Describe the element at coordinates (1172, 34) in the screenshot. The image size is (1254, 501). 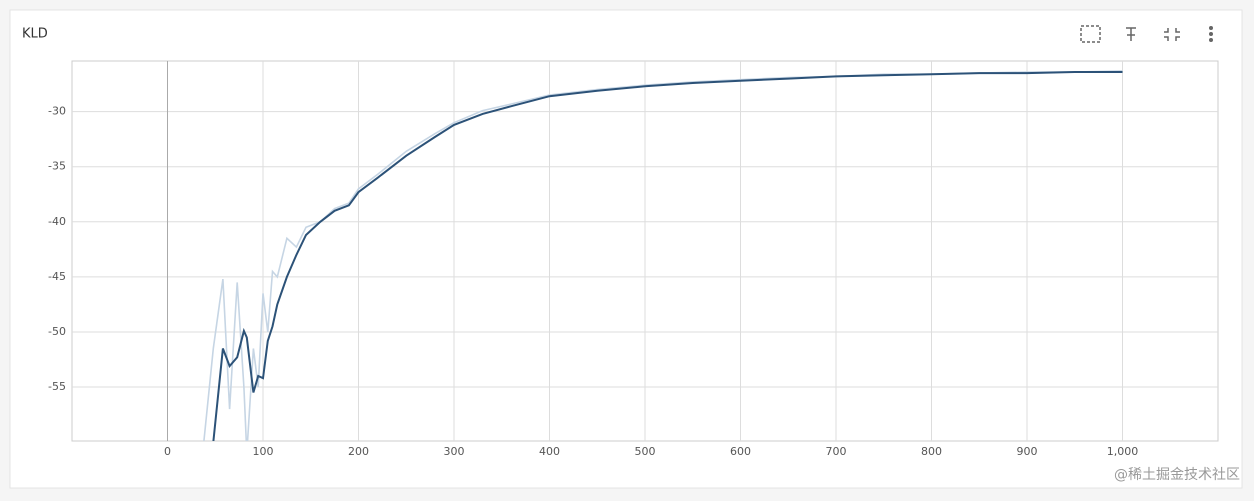
I see `collapse-icon` at that location.